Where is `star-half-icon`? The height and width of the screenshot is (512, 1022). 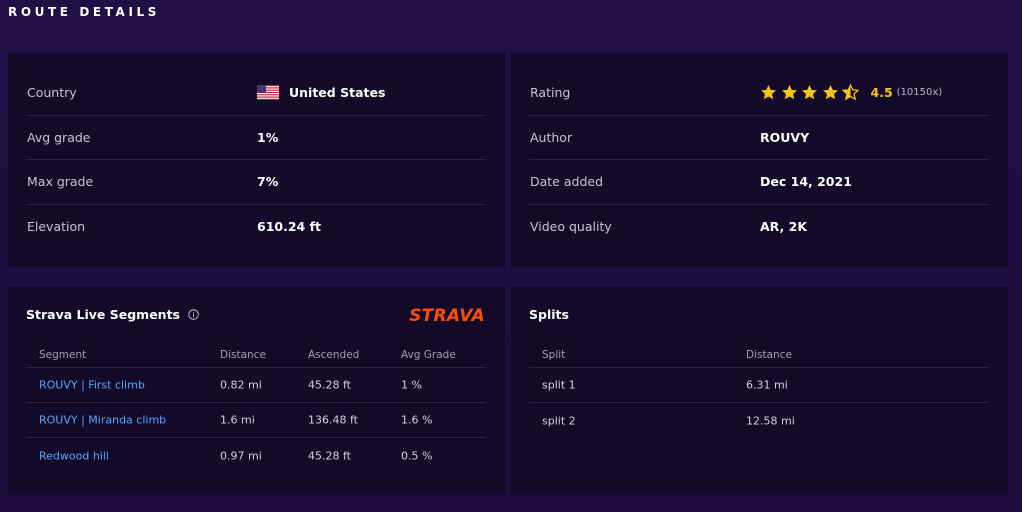 star-half-icon is located at coordinates (850, 92).